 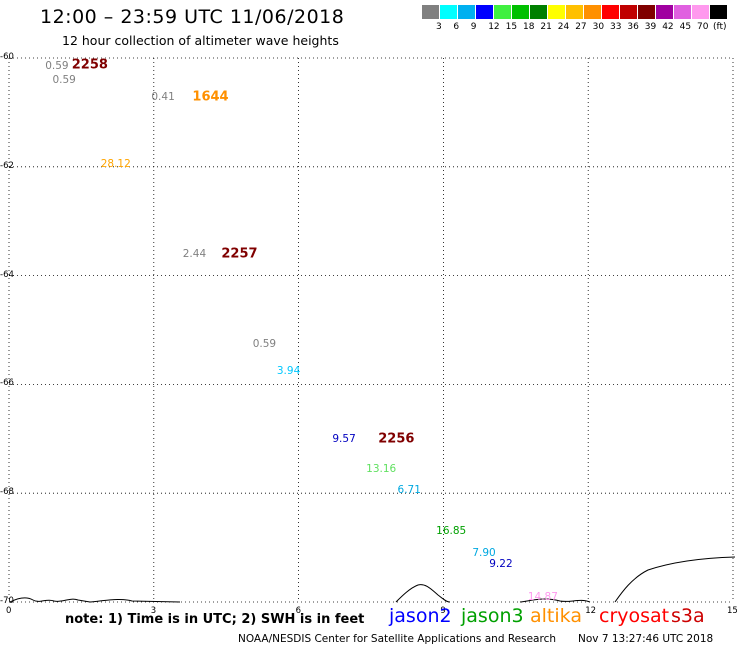 What do you see at coordinates (451, 531) in the screenshot?
I see `wave-height-value: 16.85` at bounding box center [451, 531].